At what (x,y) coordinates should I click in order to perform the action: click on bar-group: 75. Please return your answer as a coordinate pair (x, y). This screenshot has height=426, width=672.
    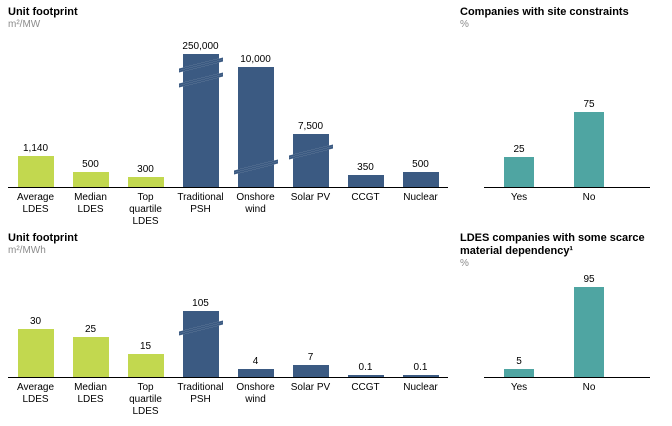
    Looking at the image, I should click on (589, 111).